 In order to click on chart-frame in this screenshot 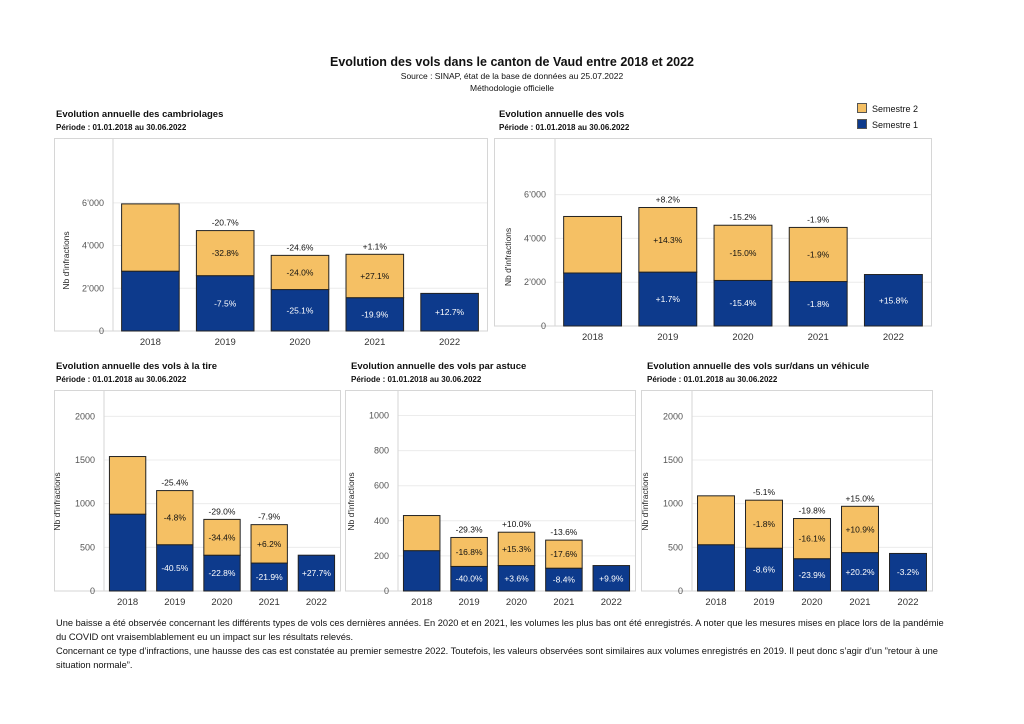, I will do `click(490, 491)`.